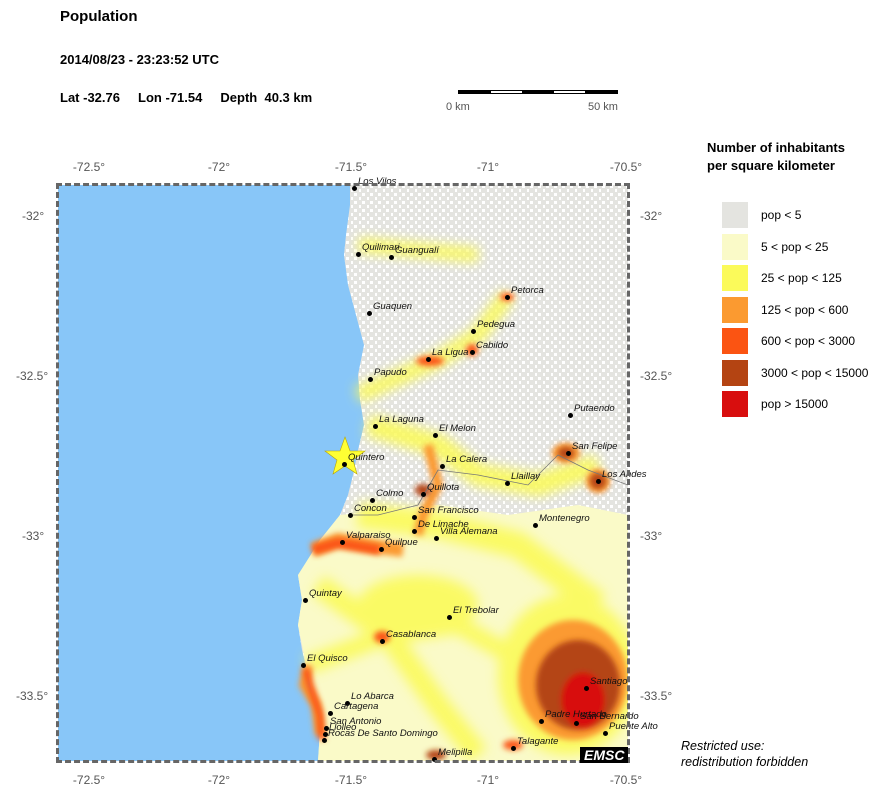 The image size is (894, 794). Describe the element at coordinates (372, 696) in the screenshot. I see `city-label: Lo Abarca` at that location.